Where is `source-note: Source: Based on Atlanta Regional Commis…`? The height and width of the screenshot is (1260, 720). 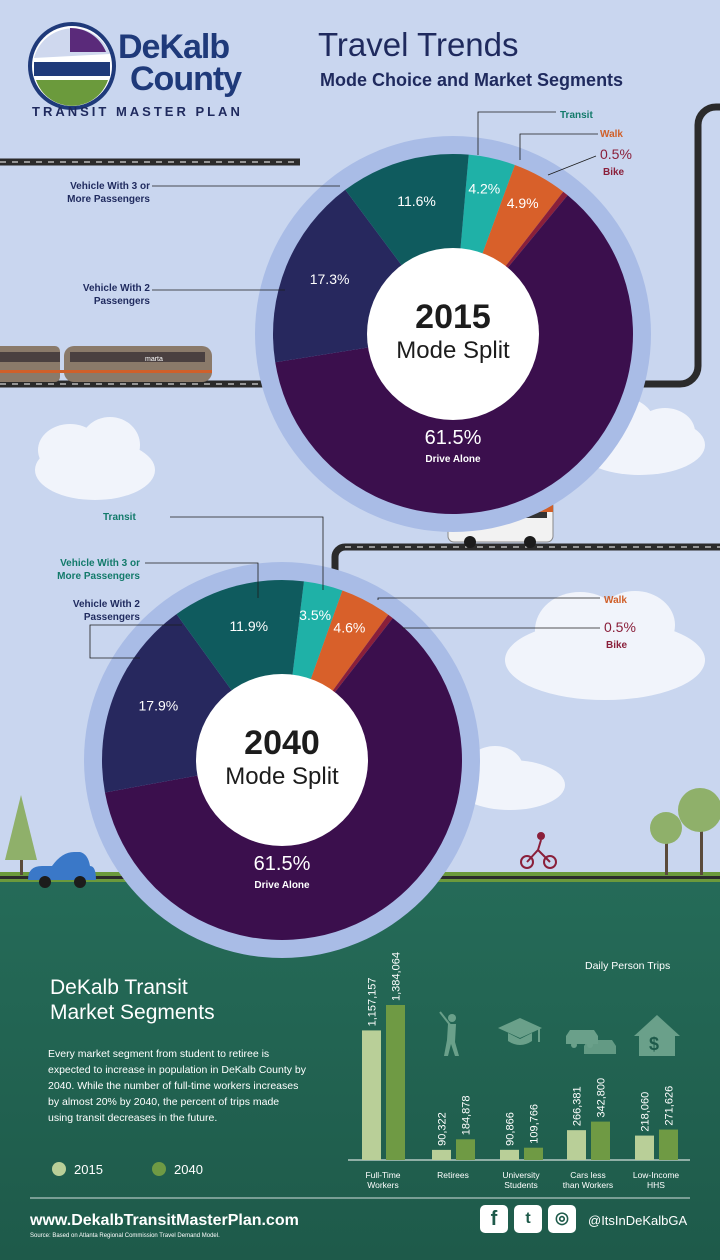
source-note: Source: Based on Atlanta Regional Commis… is located at coordinates (125, 1236).